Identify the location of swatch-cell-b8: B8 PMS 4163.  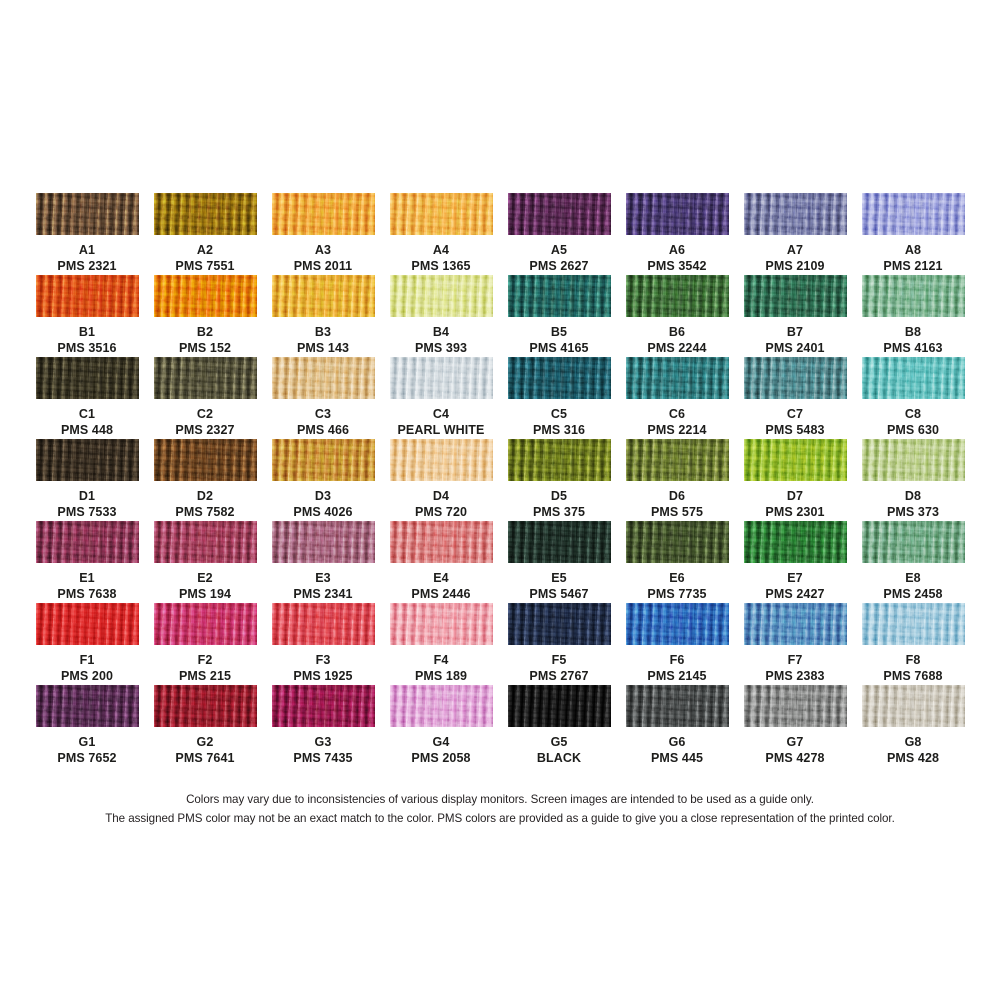
(913, 315).